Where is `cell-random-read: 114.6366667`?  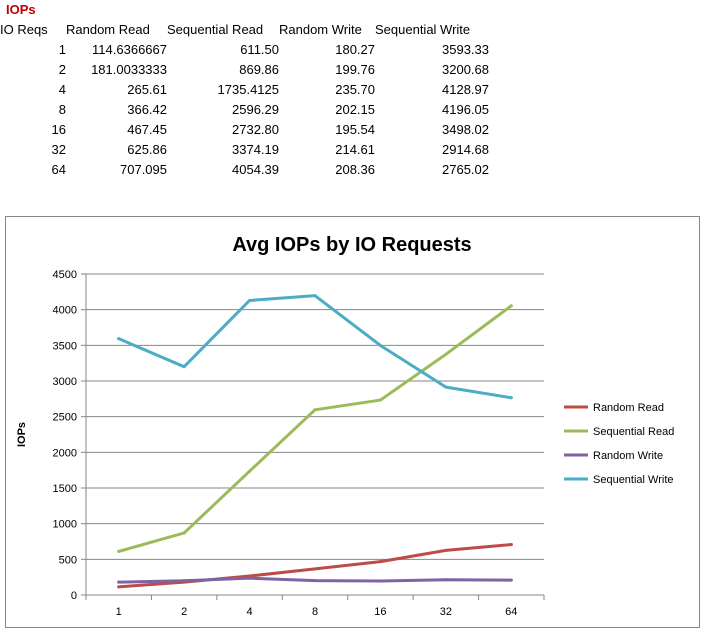 cell-random-read: 114.6366667 is located at coordinates (129, 49).